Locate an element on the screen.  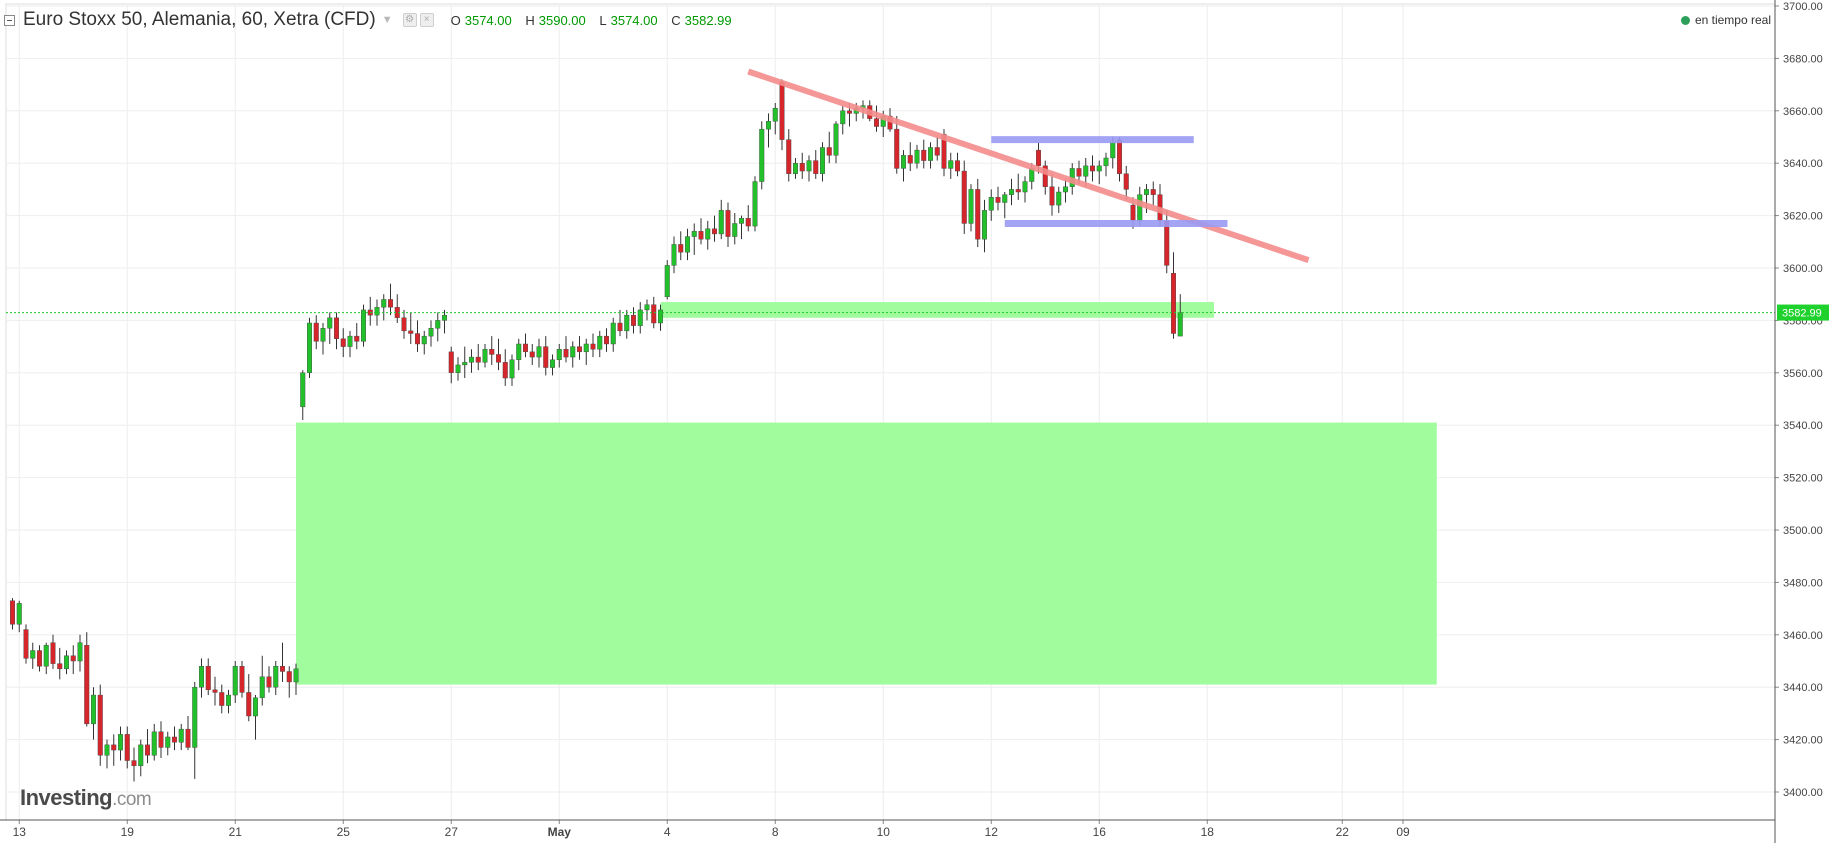
x-axis-label: 10 is located at coordinates (884, 832).